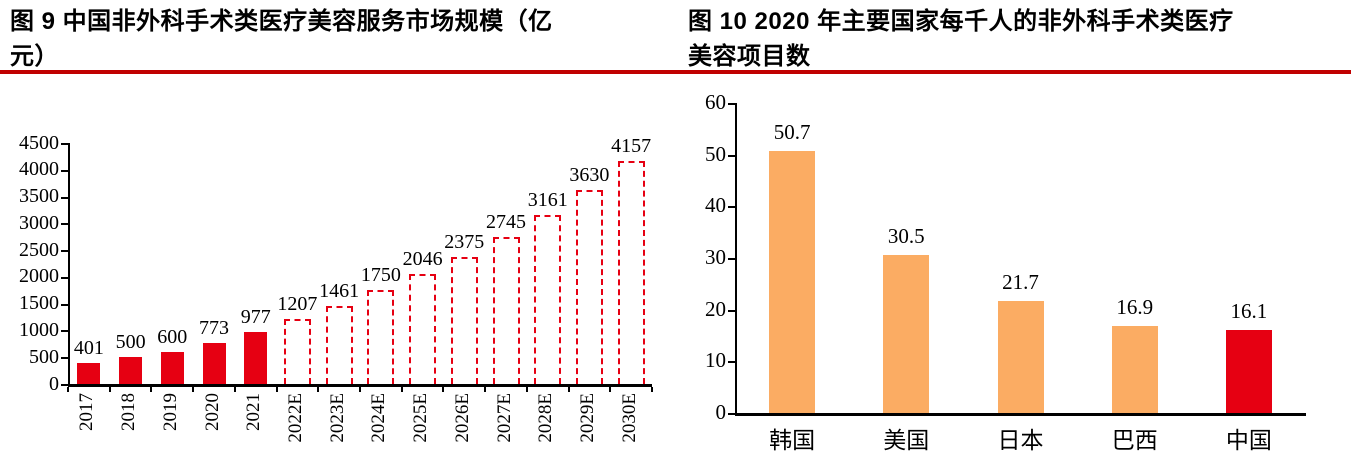 The height and width of the screenshot is (465, 1351). Describe the element at coordinates (39, 249) in the screenshot. I see `y-axis-label: 2500` at that location.